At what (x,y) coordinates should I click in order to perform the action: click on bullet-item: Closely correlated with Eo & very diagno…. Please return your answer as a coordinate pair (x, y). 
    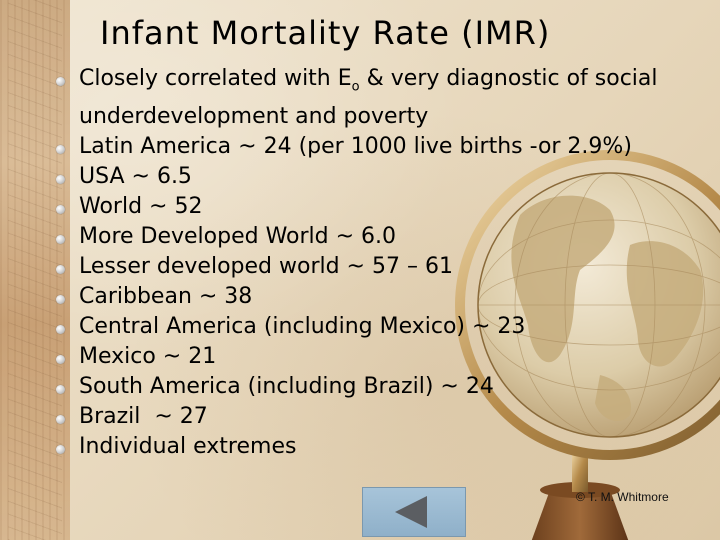
    Looking at the image, I should click on (344, 98).